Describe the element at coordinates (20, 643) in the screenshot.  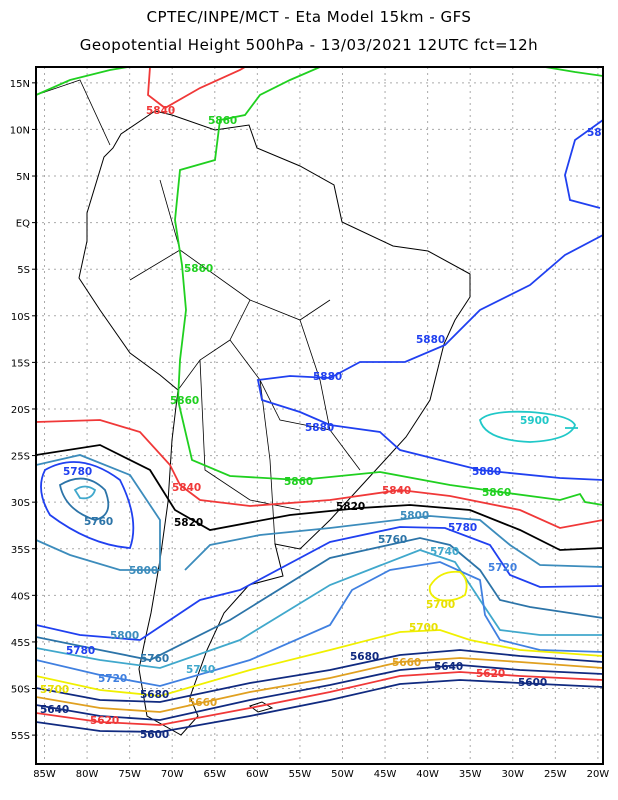
I see `lat-tick-label: 45S` at that location.